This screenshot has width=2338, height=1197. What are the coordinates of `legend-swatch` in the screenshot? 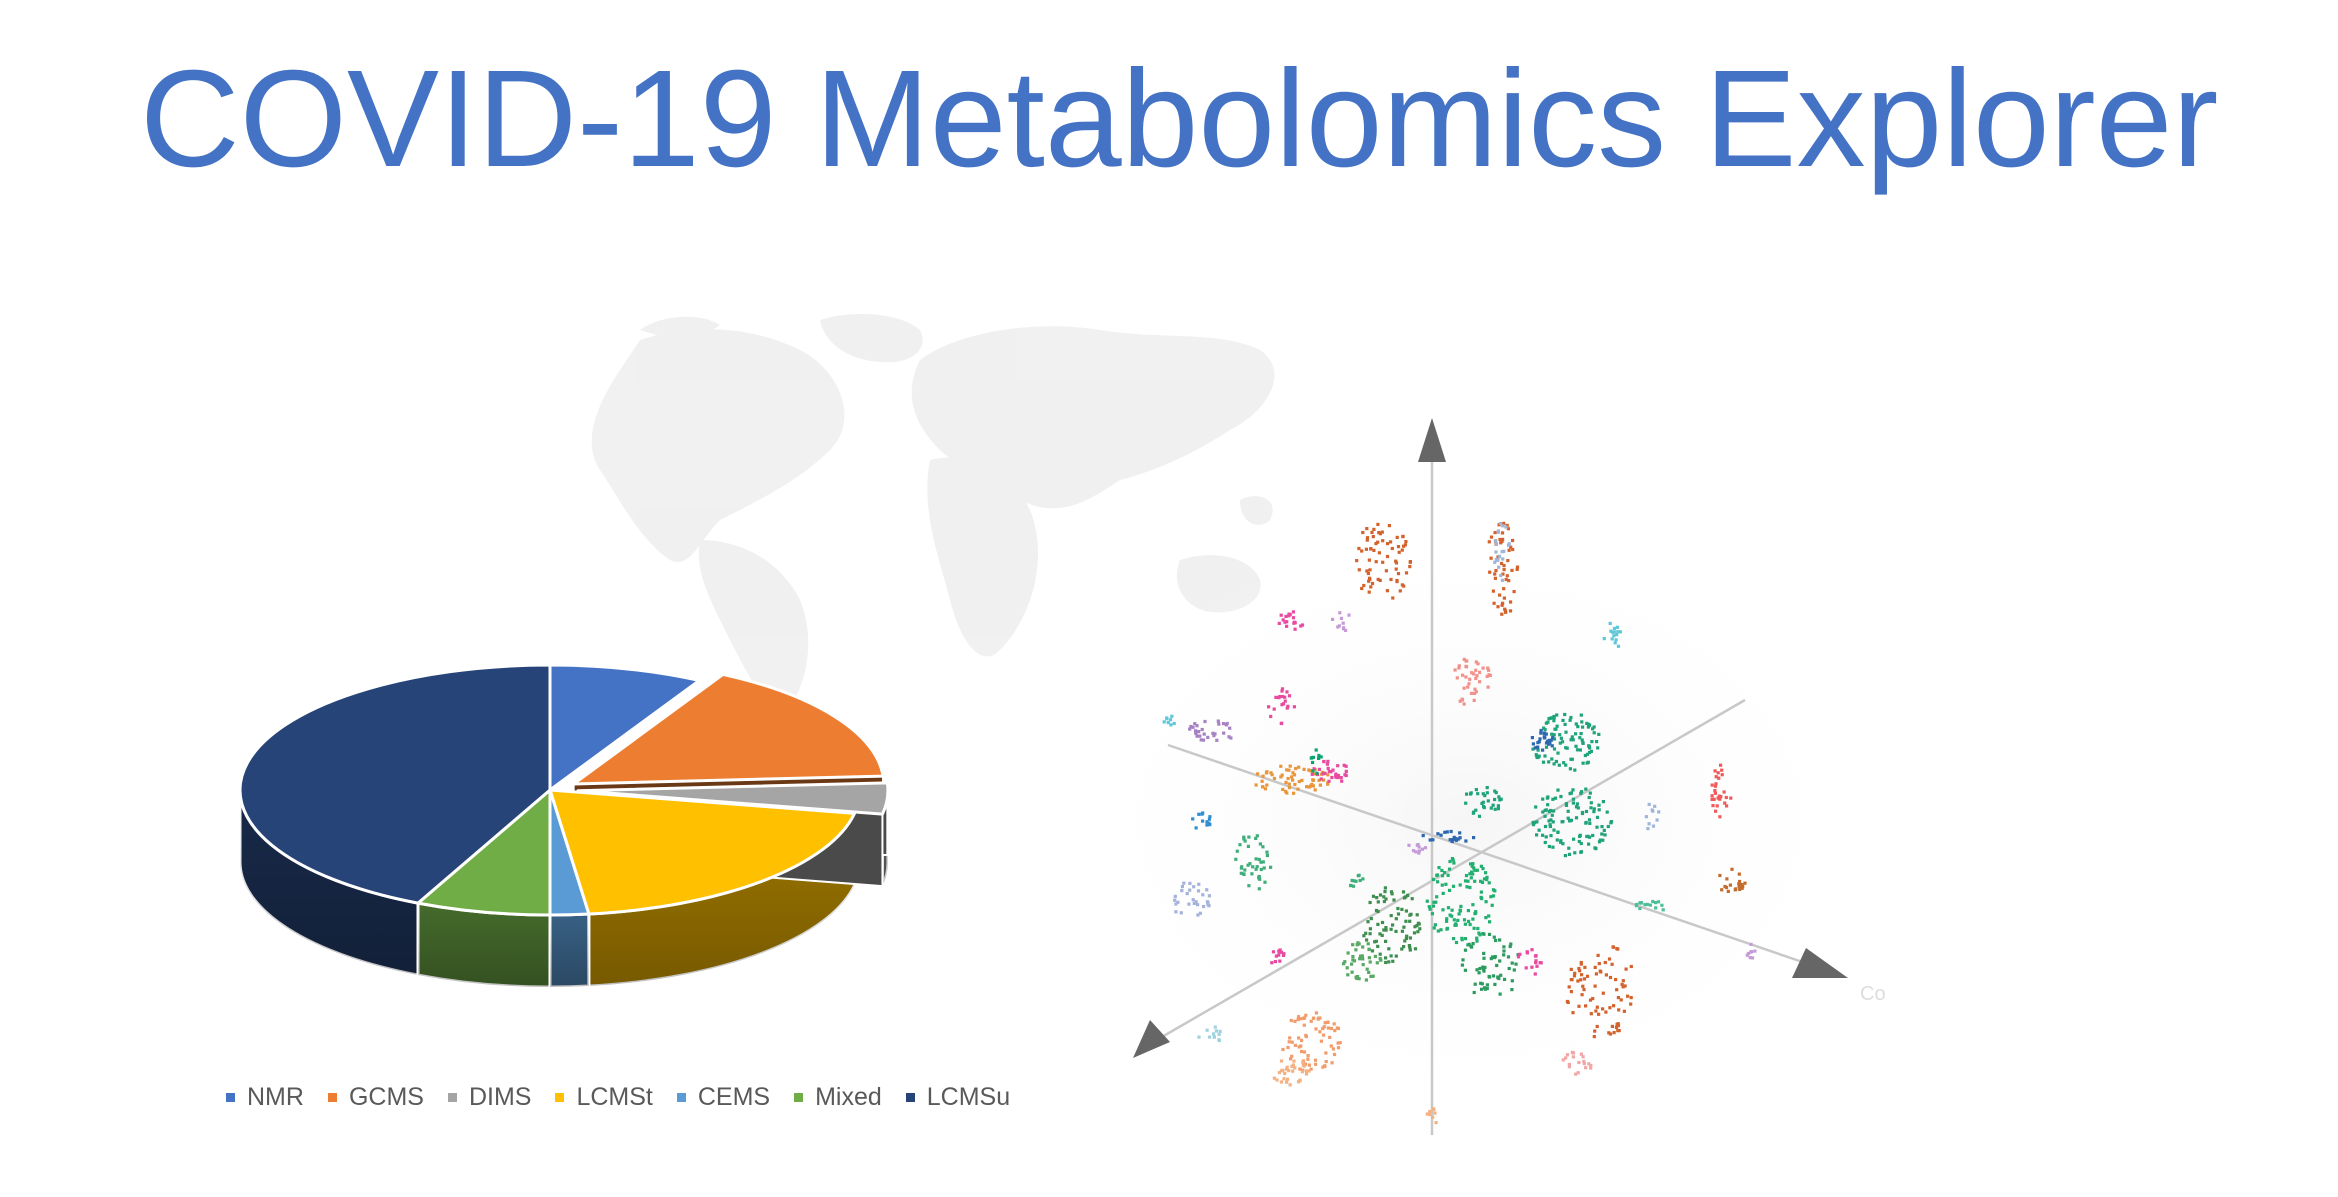 It's located at (681, 1097).